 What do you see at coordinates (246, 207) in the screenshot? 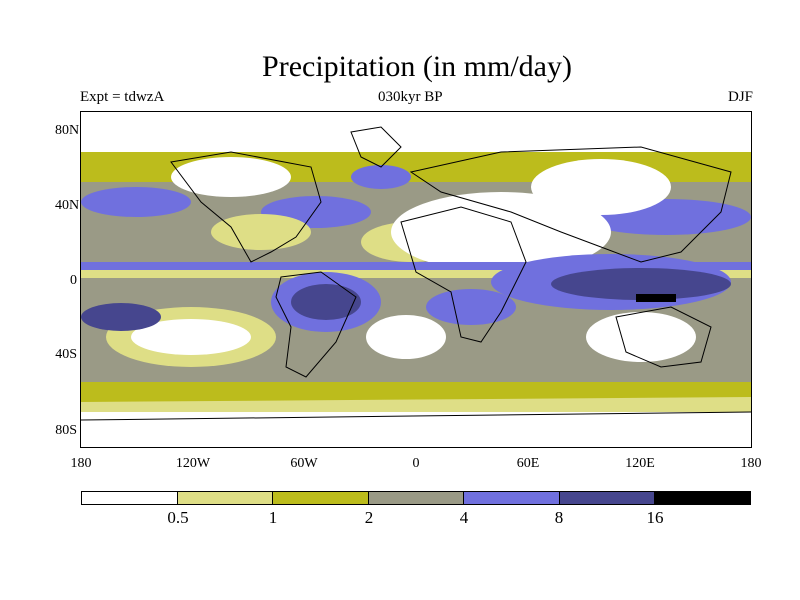
I see `north-america-coast` at bounding box center [246, 207].